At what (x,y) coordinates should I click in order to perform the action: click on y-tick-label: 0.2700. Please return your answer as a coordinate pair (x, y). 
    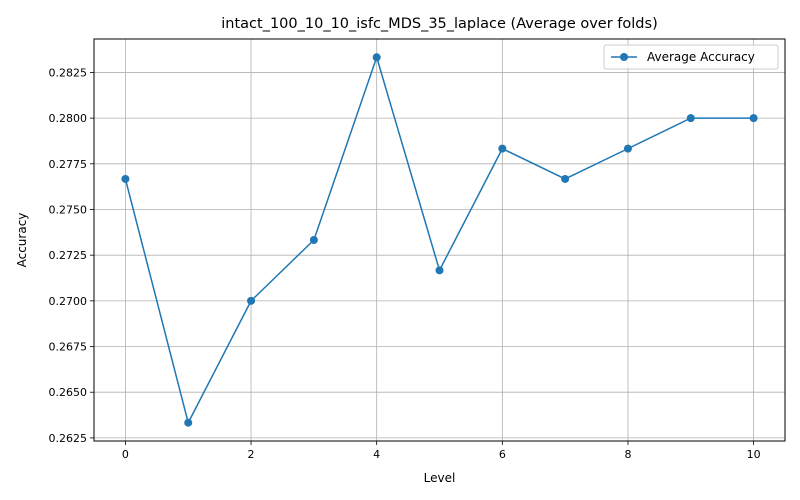
    Looking at the image, I should click on (68, 301).